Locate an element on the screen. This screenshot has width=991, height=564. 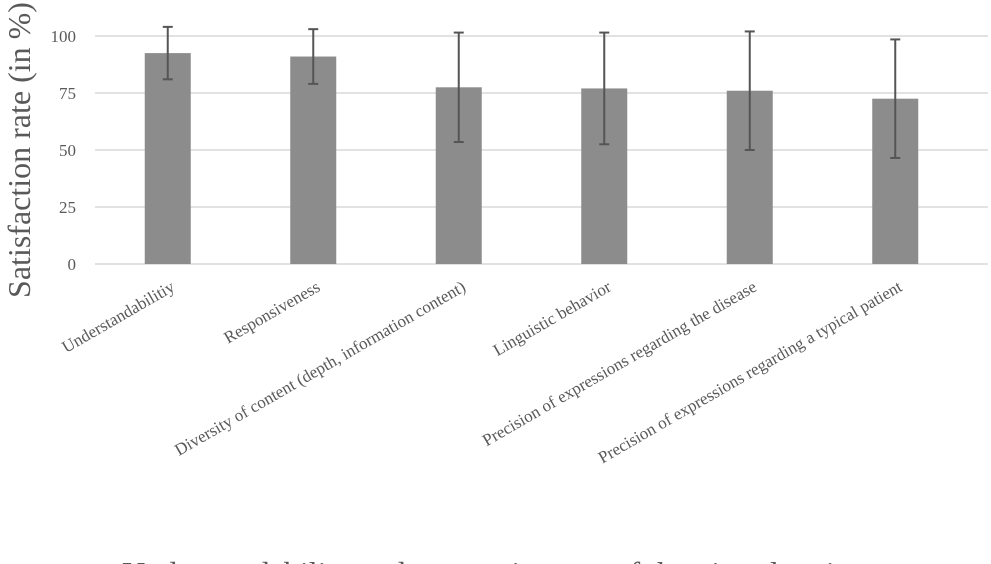
y-axis-label: Satisfaction rate (in %) is located at coordinates (19, 150).